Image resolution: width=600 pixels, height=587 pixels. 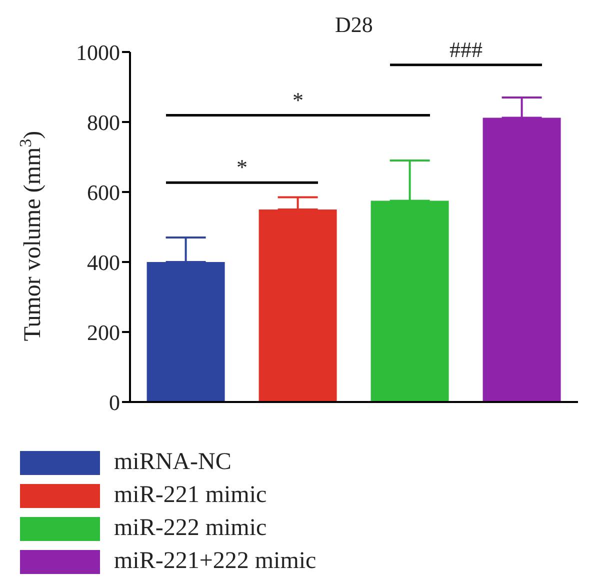 I want to click on legend-label: miRNA-NC, so click(x=173, y=462).